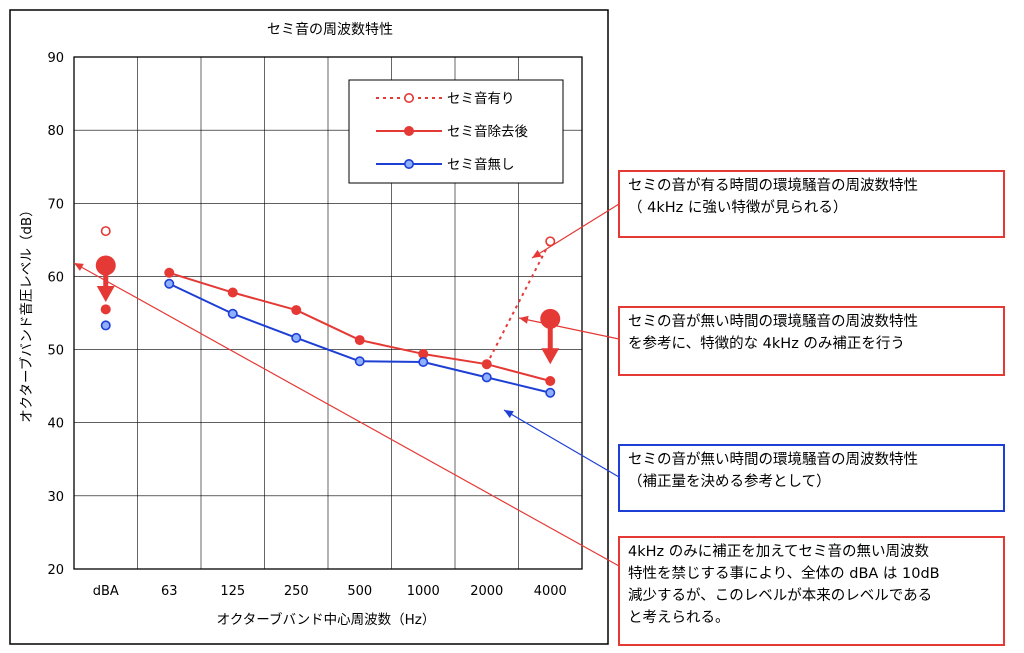 This screenshot has width=1024, height=653. What do you see at coordinates (55, 351) in the screenshot?
I see `y-tick-label: 50` at bounding box center [55, 351].